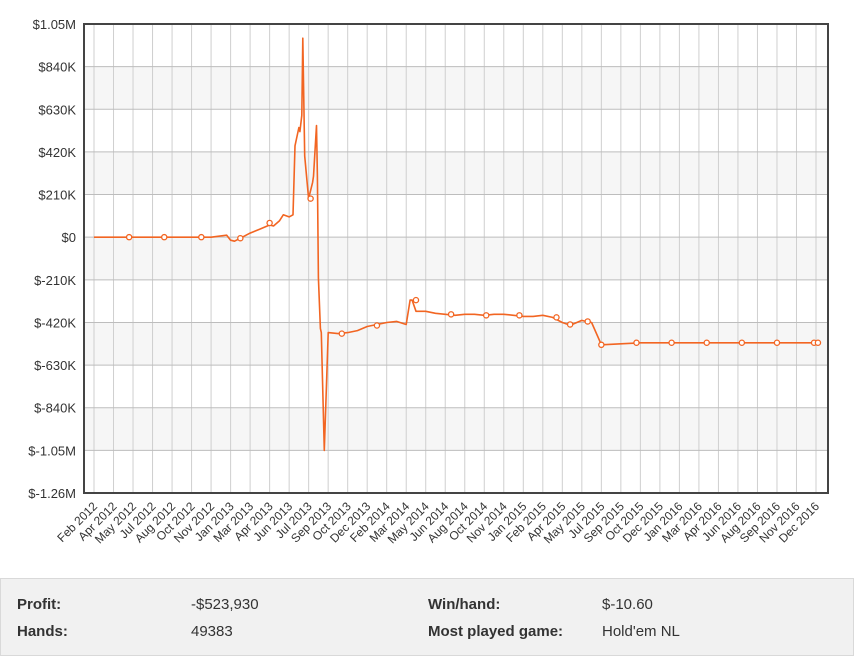 This screenshot has height=656, width=854. I want to click on y-tick-label: $840K, so click(57, 67).